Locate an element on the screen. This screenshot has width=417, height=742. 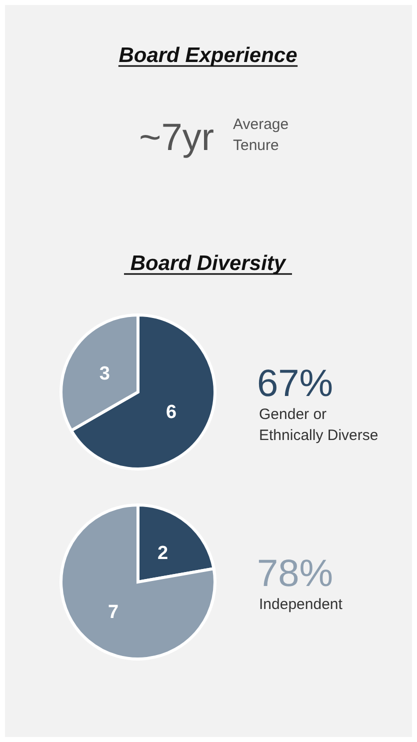
pie-slice is located at coordinates (138, 582).